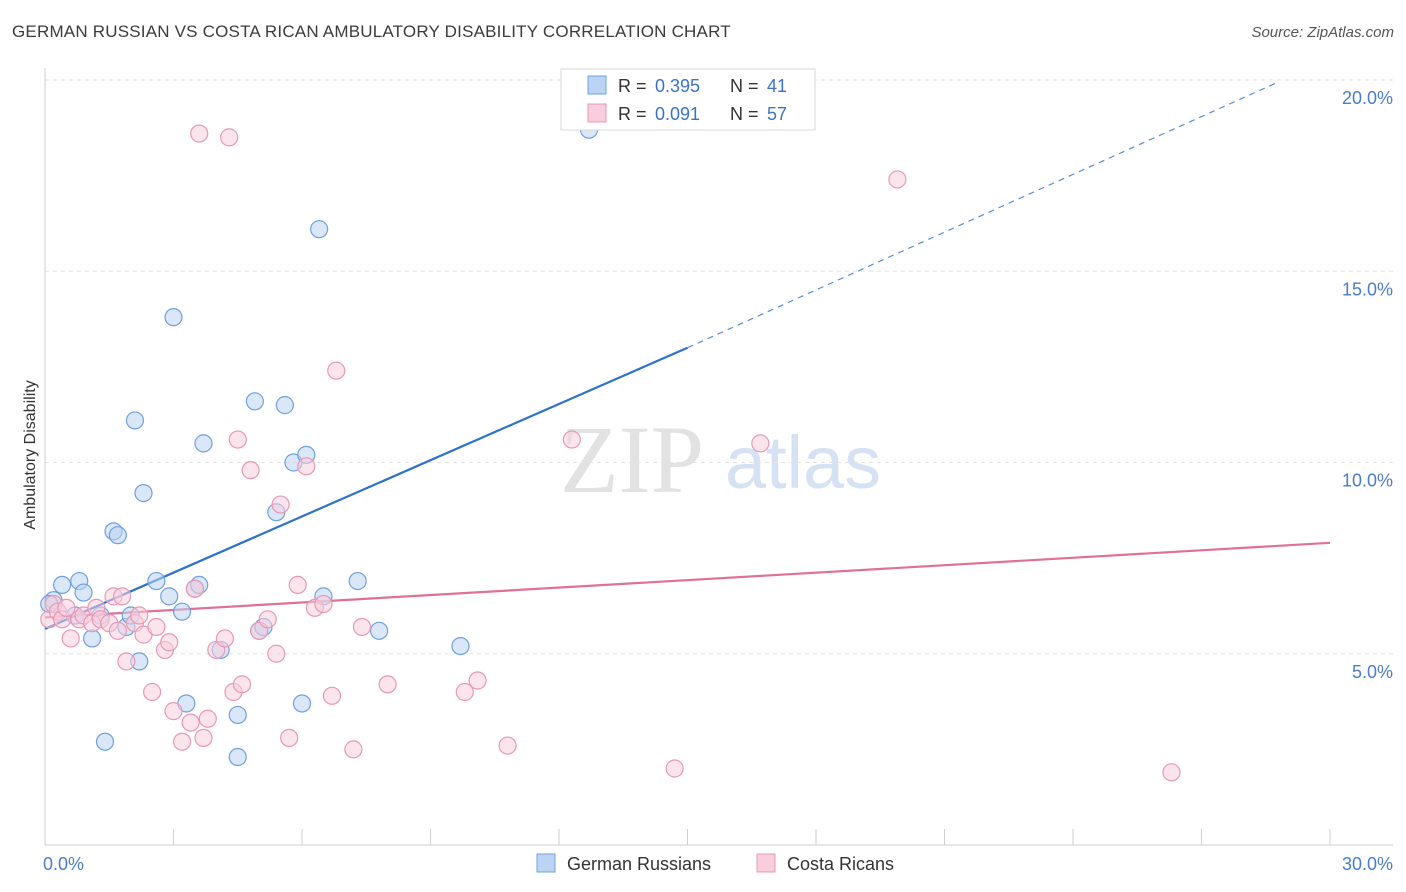  I want to click on y-axis-label: Ambulatory Disability, so click(30, 454).